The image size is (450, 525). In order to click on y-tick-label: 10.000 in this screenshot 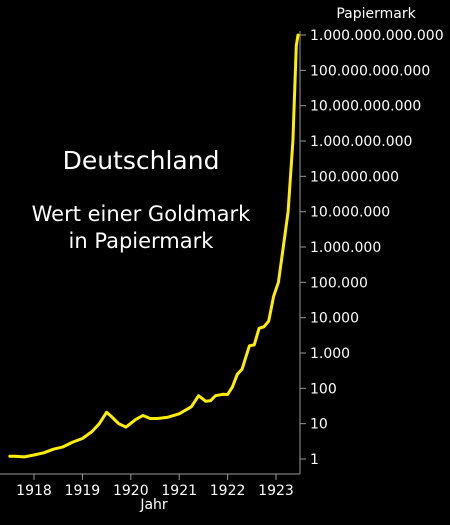, I will do `click(334, 319)`.